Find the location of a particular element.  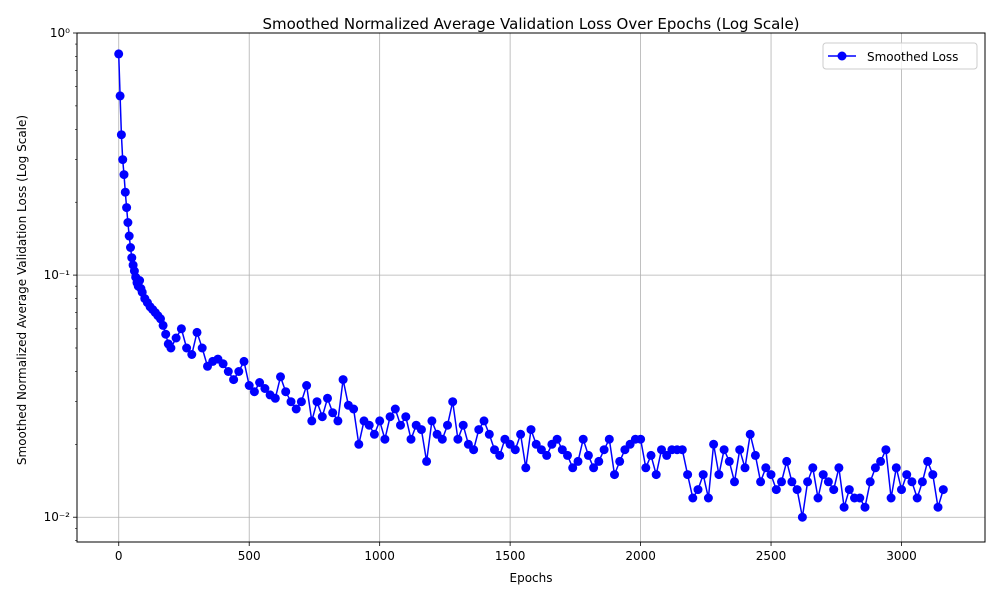

x-tick-label: 0 is located at coordinates (119, 556).